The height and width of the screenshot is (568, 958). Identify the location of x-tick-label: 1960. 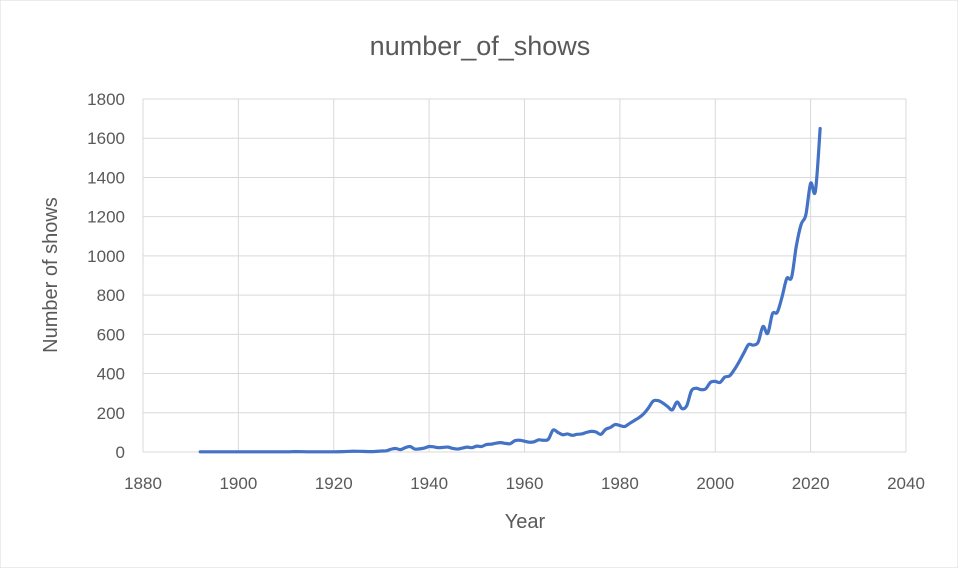
(525, 483).